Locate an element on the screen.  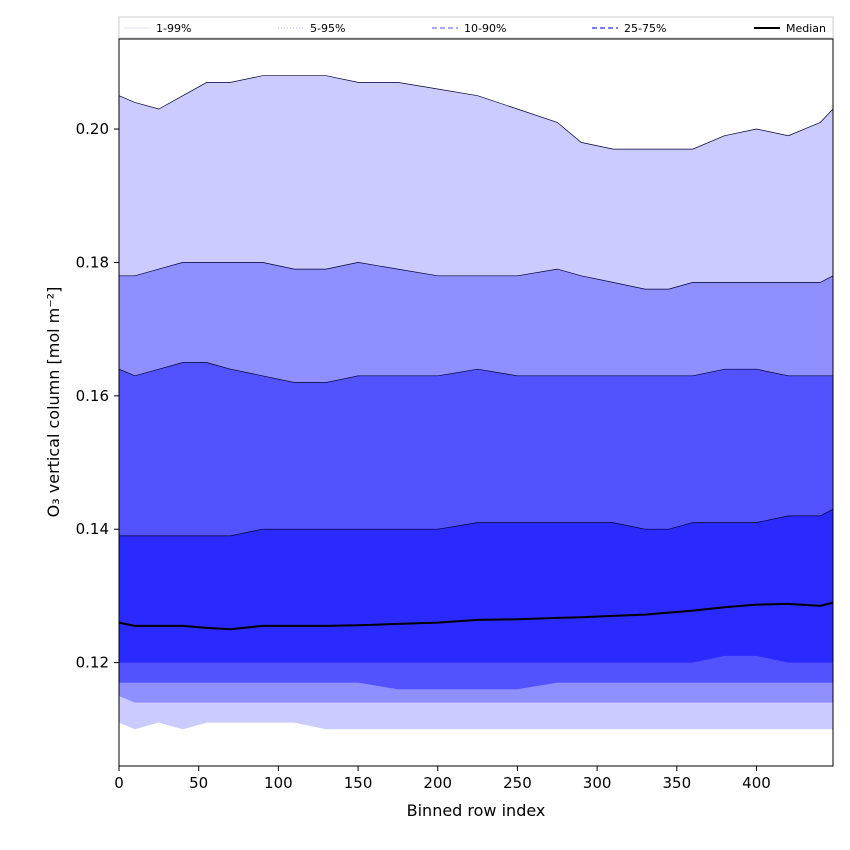
x-tick-label: 150 is located at coordinates (358, 783).